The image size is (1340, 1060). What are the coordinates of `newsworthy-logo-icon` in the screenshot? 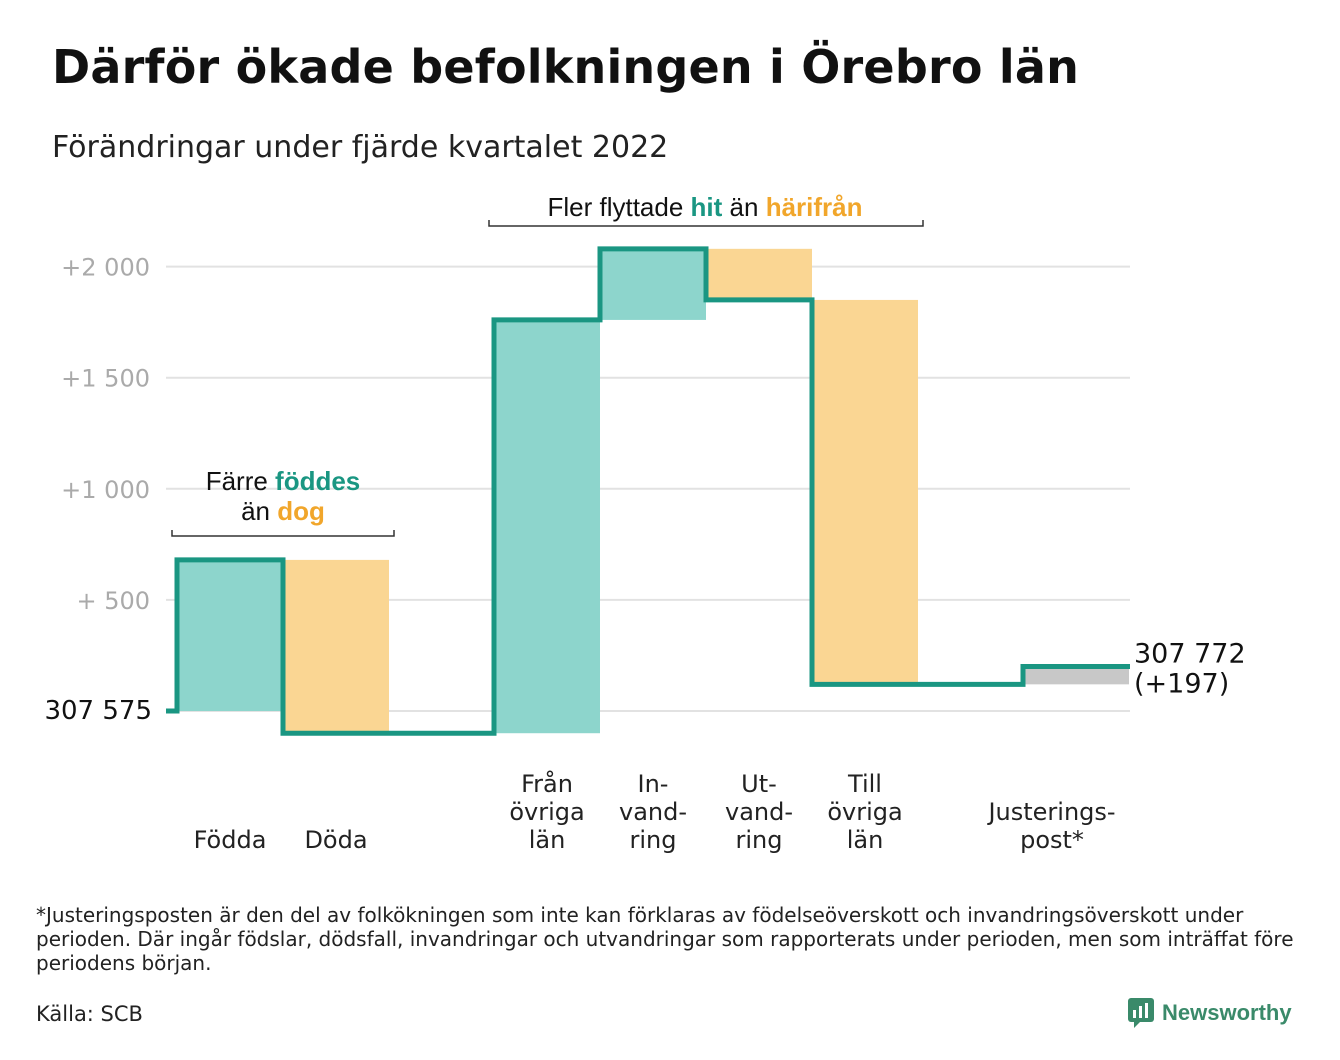 It's located at (1141, 1013).